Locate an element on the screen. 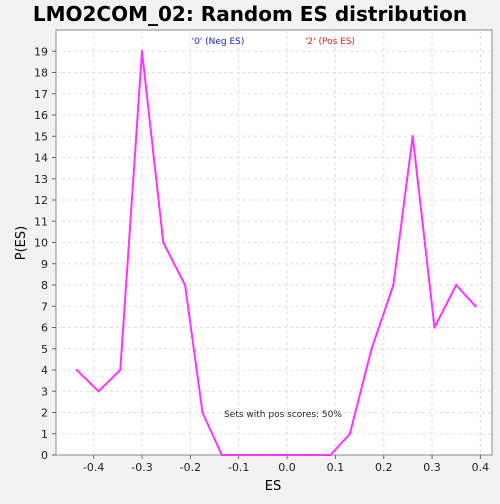 This screenshot has width=500, height=504. y-axis-label: P(ES) is located at coordinates (21, 243).